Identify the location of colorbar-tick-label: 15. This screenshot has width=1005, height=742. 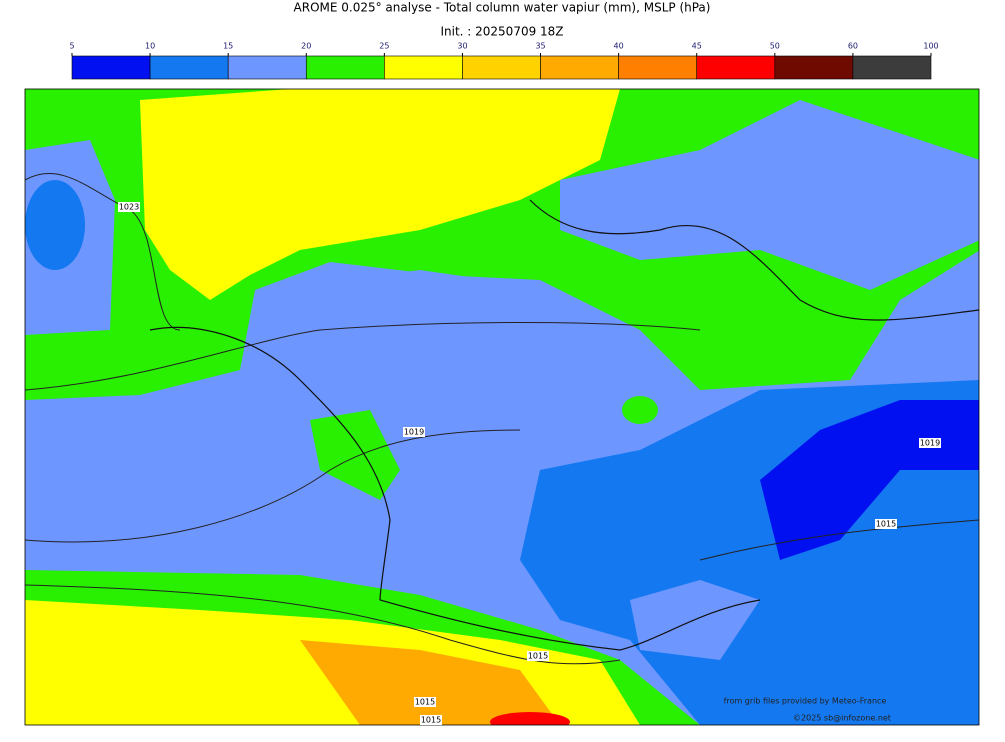
(228, 46).